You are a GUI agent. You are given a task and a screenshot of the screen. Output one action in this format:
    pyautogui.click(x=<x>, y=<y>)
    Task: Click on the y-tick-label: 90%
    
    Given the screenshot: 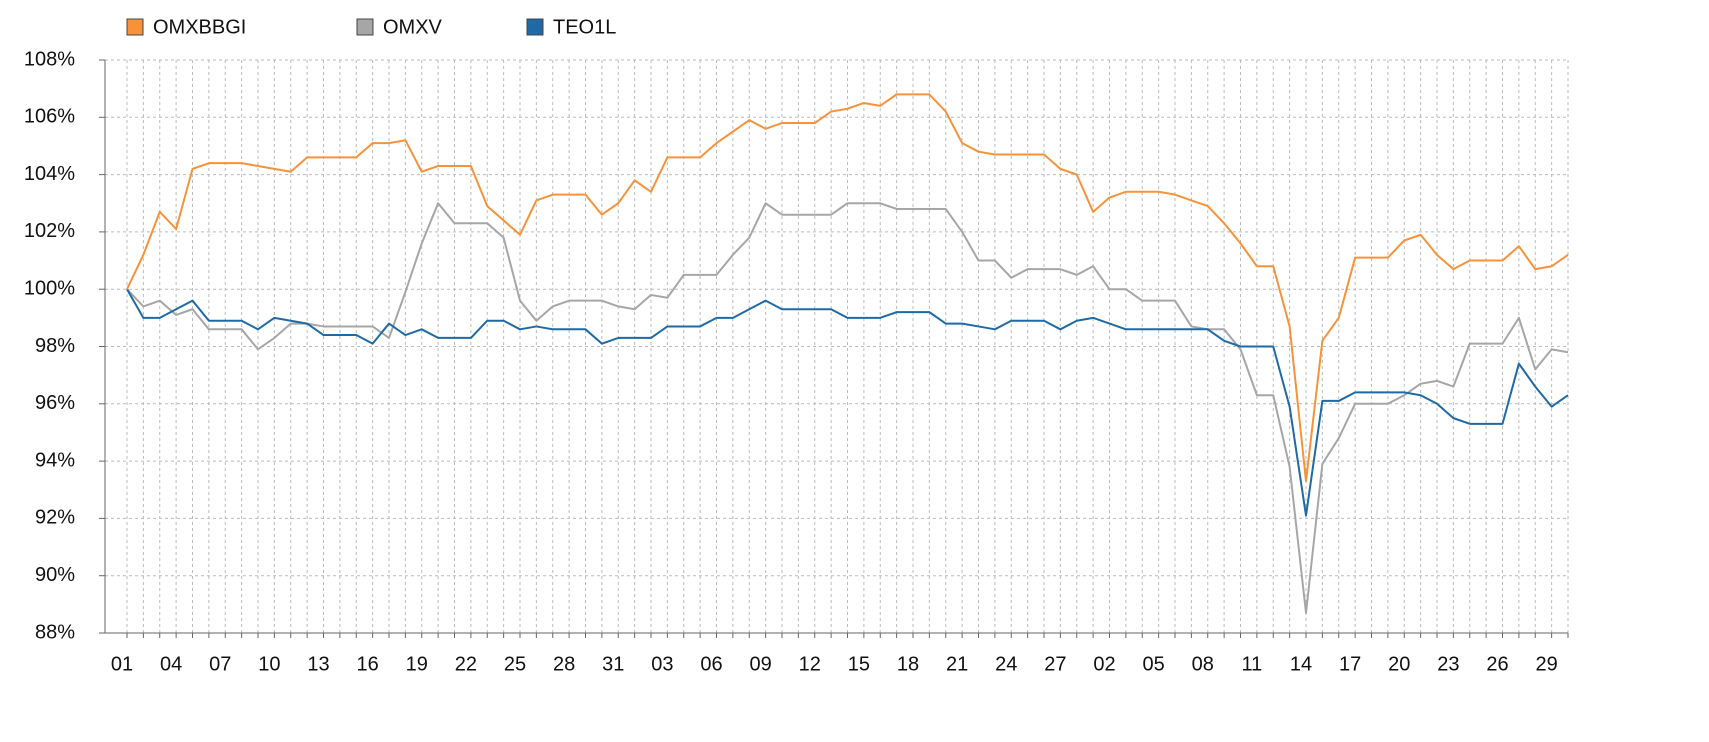 What is the action you would take?
    pyautogui.click(x=55, y=575)
    